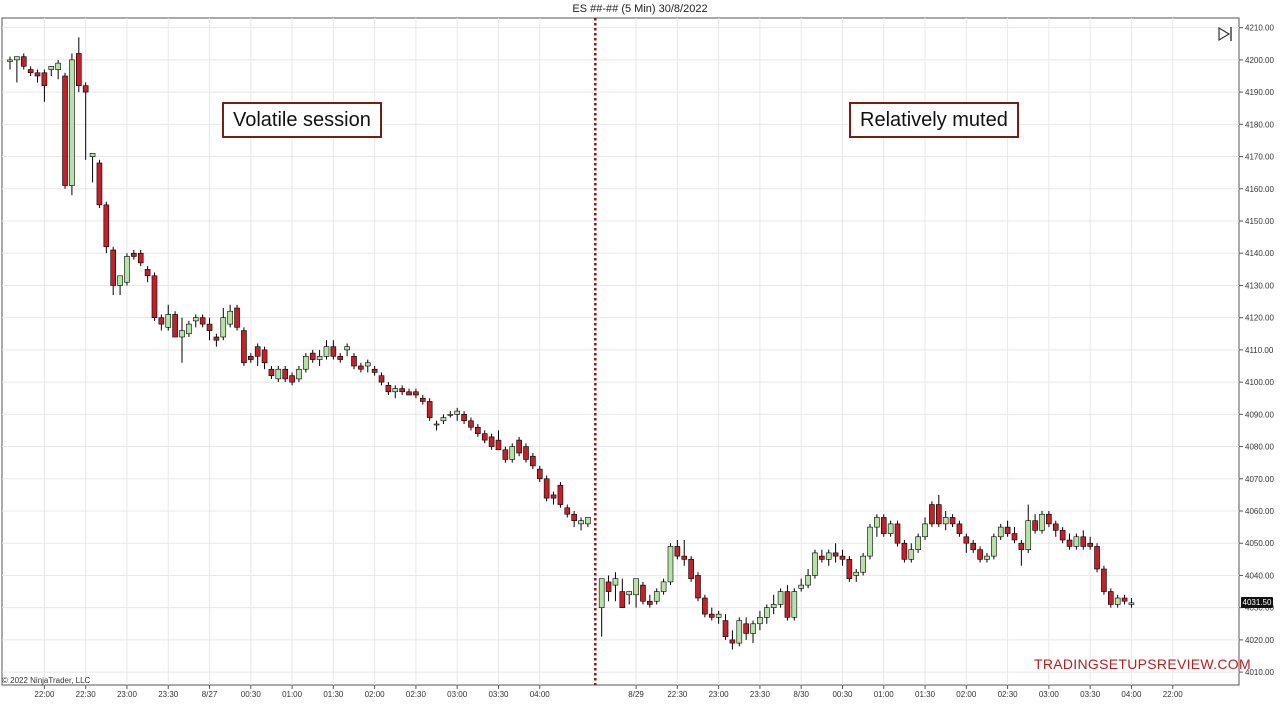  What do you see at coordinates (333, 694) in the screenshot?
I see `x-tick-label: 01:30` at bounding box center [333, 694].